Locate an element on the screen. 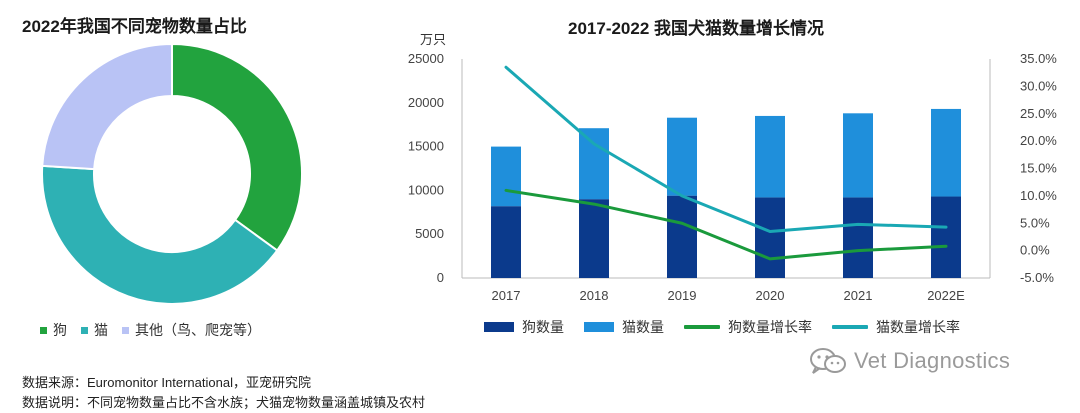 Image resolution: width=1080 pixels, height=413 pixels. donut-legend-label-2: 其他（鸟、爬宠等） is located at coordinates (198, 330).